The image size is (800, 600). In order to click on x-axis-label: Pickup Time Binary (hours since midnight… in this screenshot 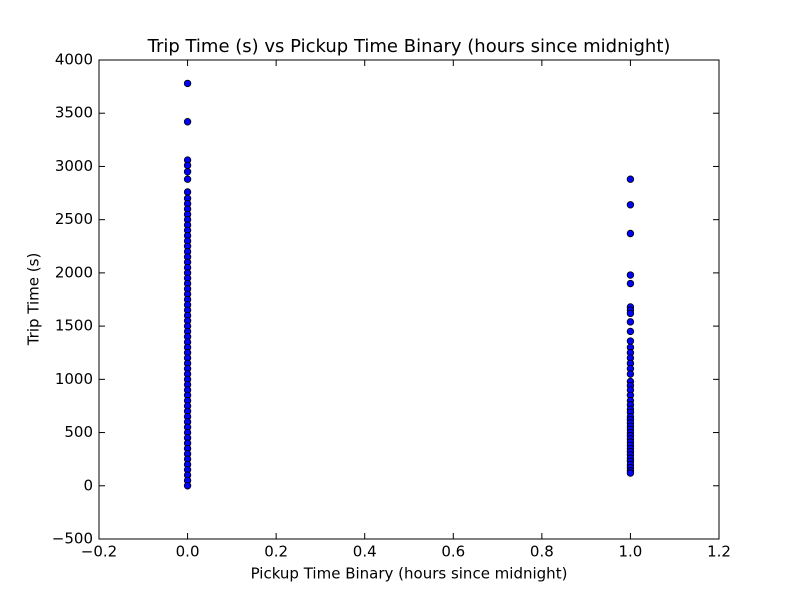, I will do `click(409, 574)`.